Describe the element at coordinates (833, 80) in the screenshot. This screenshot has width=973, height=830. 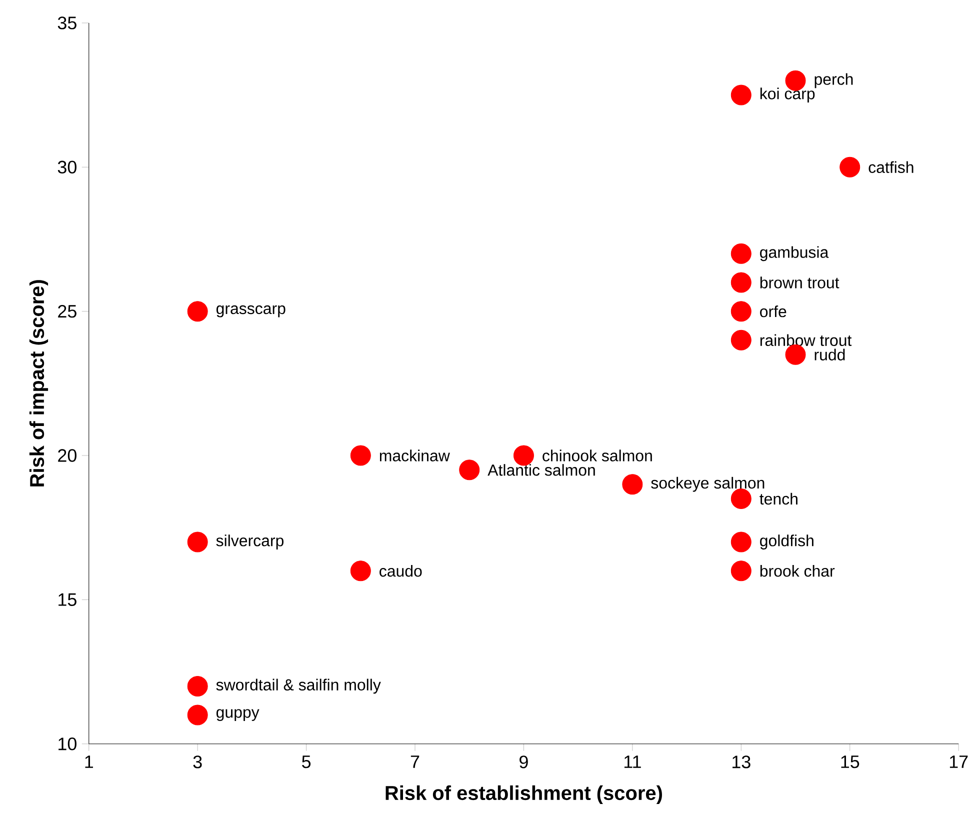
I see `annotation: perch` at that location.